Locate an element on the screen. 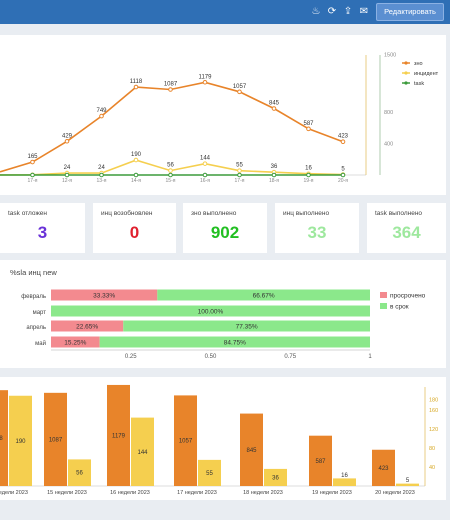 This screenshot has width=450, height=520. kpi-value: 364 is located at coordinates (406, 232).